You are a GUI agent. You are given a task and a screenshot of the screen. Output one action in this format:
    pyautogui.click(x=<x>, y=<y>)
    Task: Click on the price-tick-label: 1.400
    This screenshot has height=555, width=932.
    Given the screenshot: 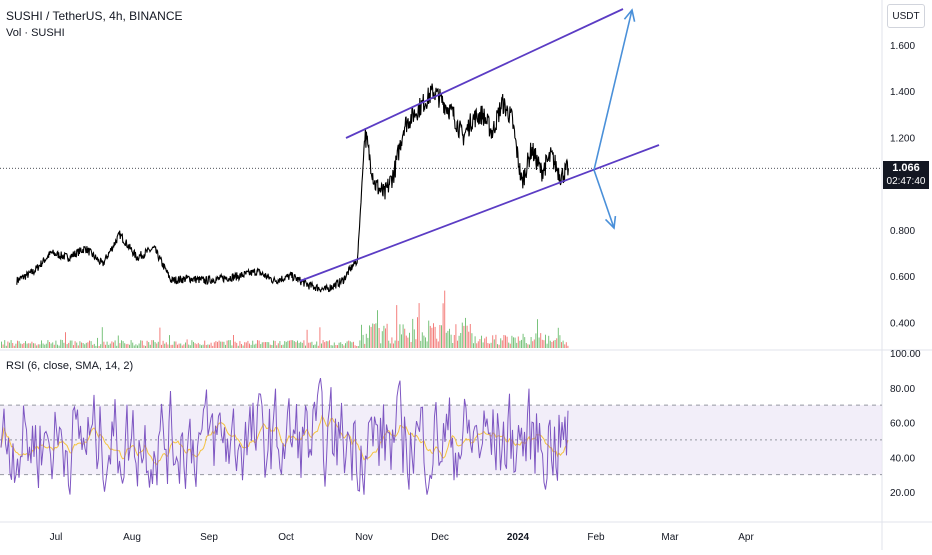 What is the action you would take?
    pyautogui.click(x=902, y=92)
    